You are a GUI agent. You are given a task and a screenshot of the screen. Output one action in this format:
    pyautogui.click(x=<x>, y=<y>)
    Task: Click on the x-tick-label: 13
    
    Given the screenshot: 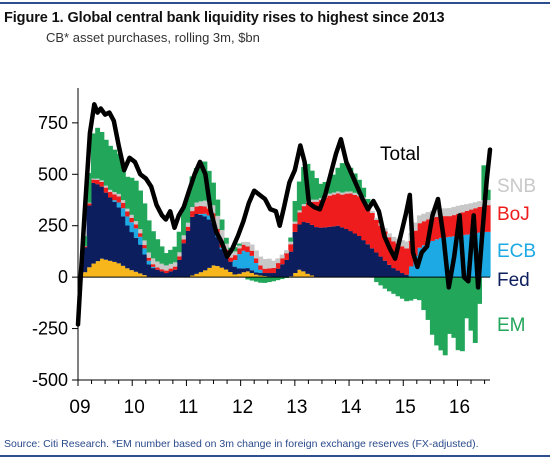 What is the action you would take?
    pyautogui.click(x=296, y=407)
    